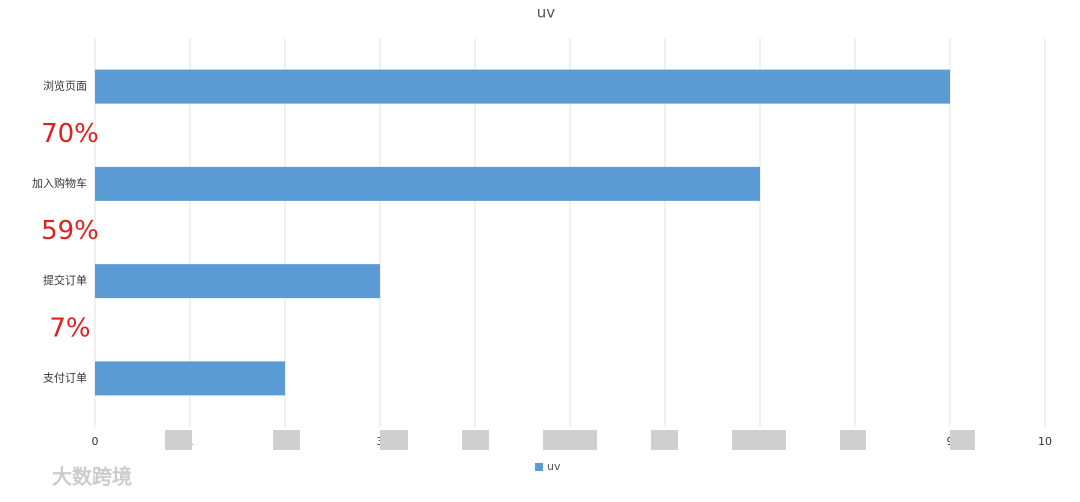 Image resolution: width=1080 pixels, height=502 pixels. What do you see at coordinates (69, 328) in the screenshot?
I see `annotation: 7%` at bounding box center [69, 328].